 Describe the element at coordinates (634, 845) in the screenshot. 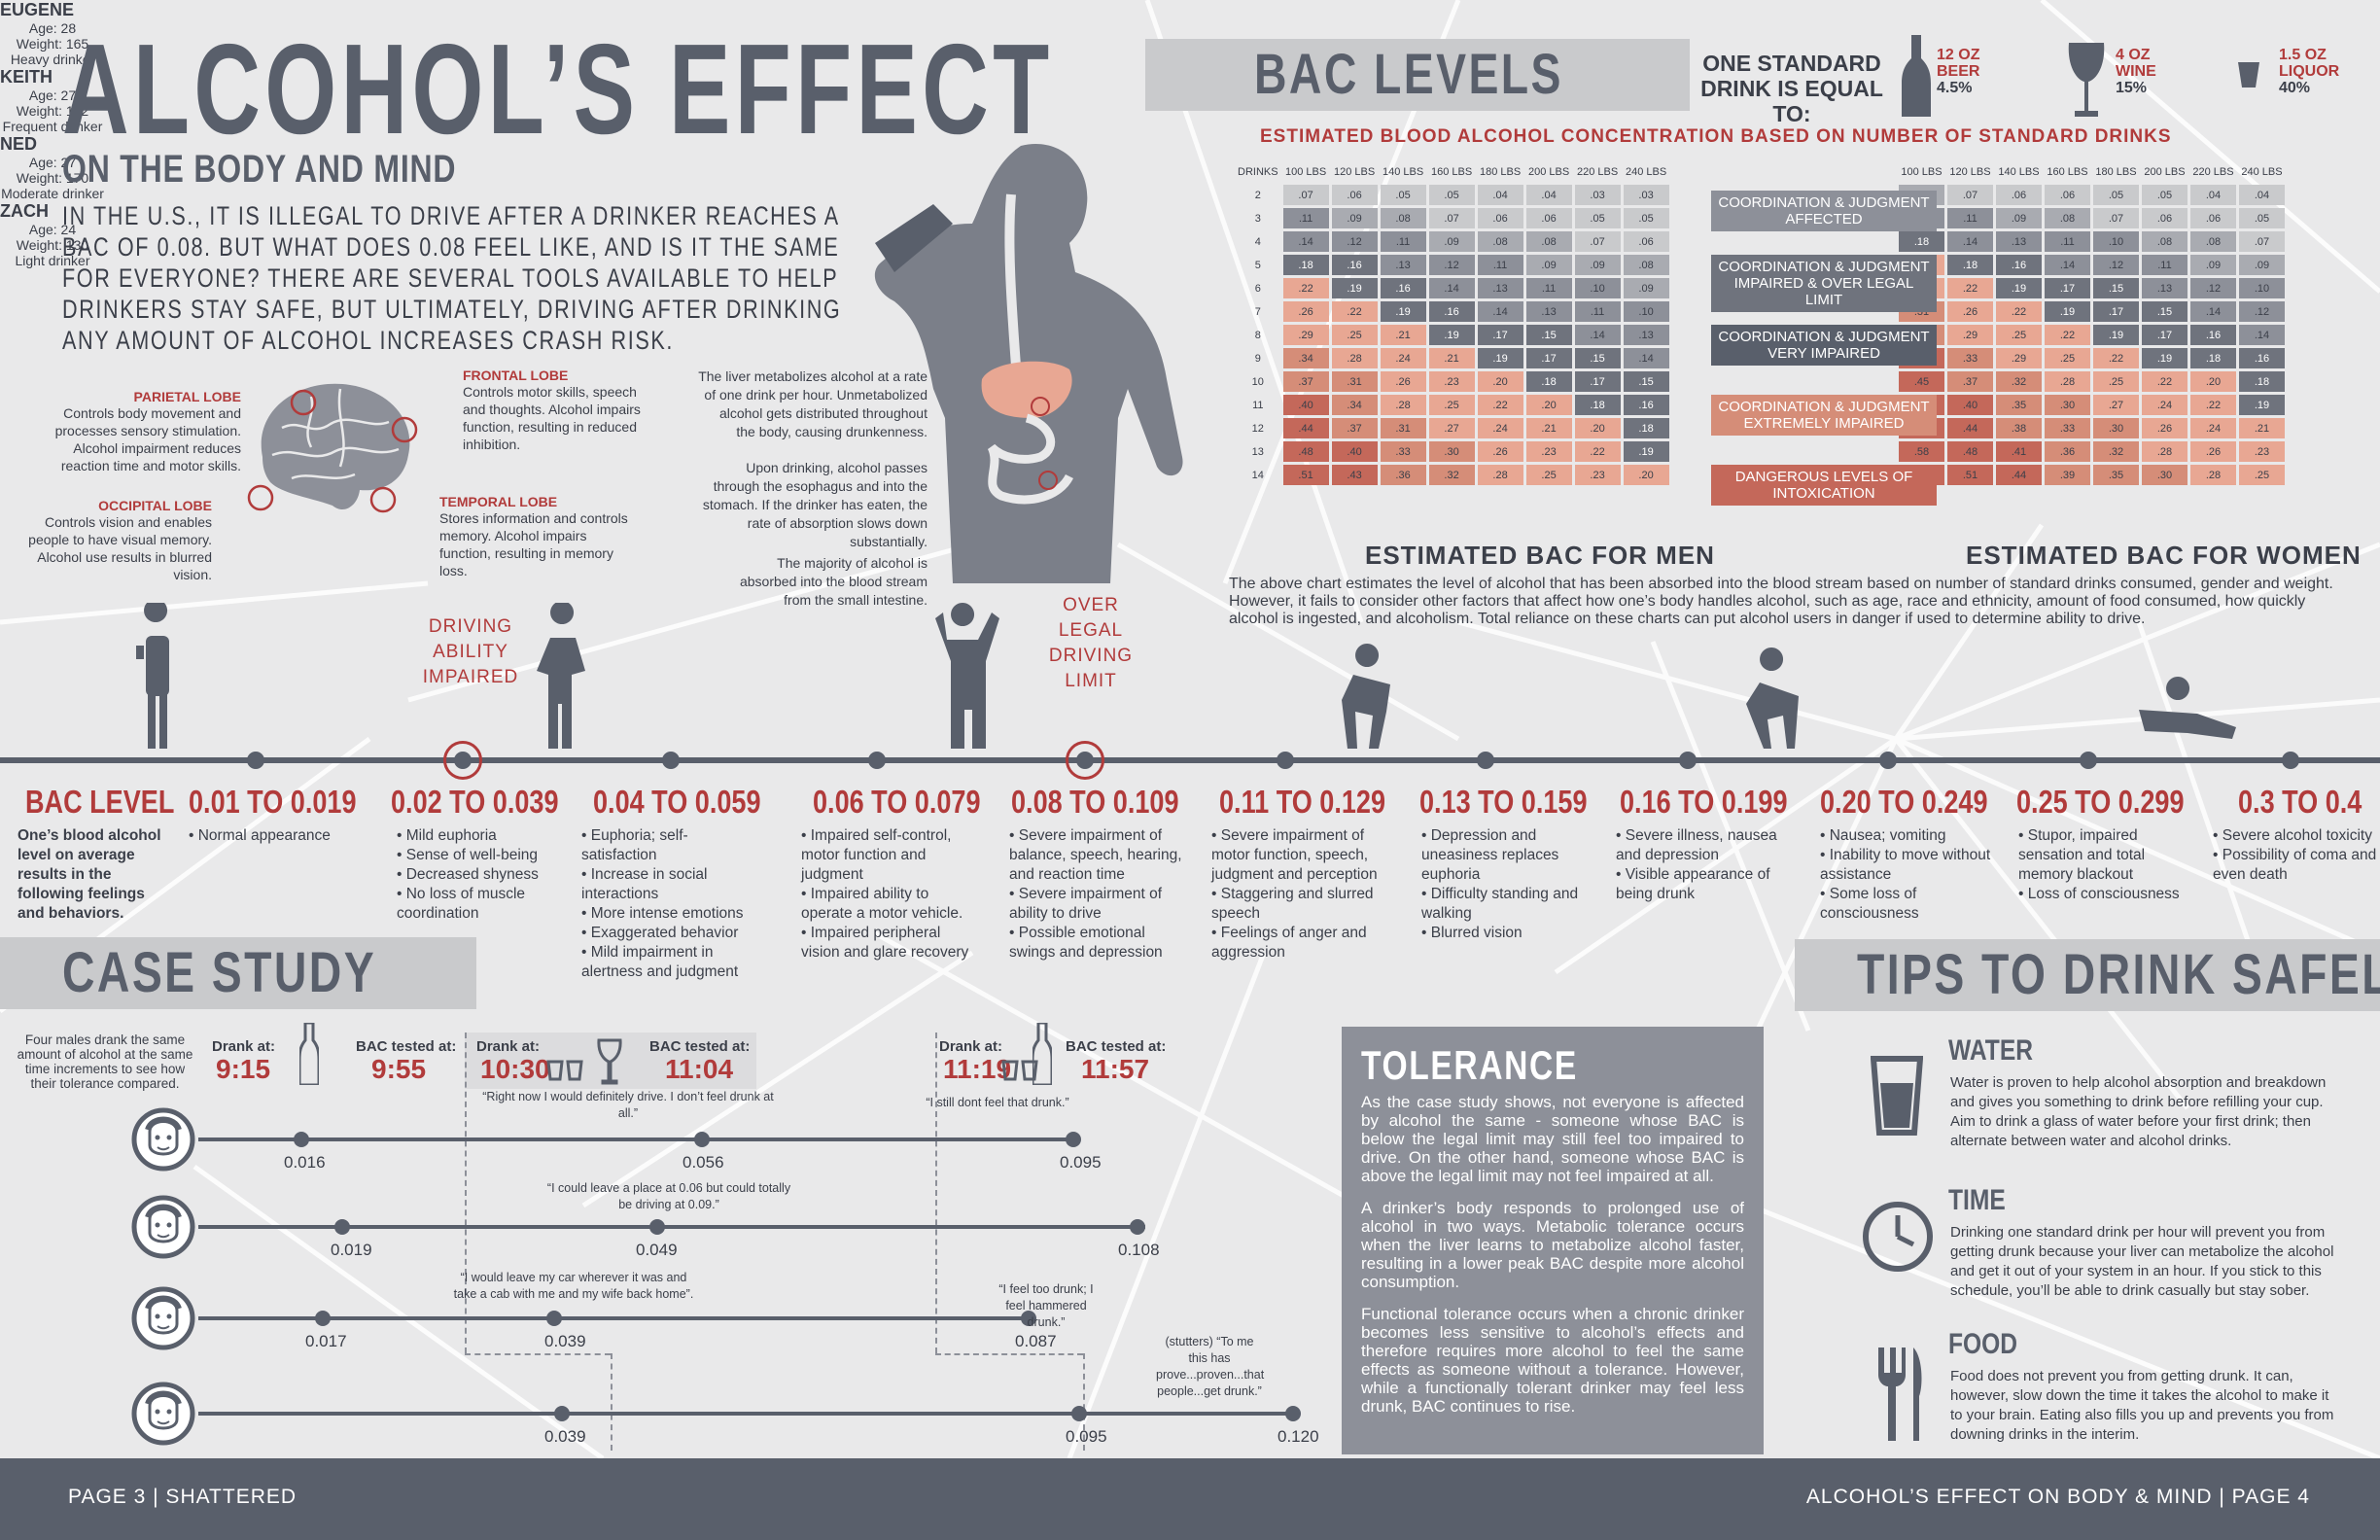

I see `effect-item: • Euphoria; self-satisfaction` at that location.